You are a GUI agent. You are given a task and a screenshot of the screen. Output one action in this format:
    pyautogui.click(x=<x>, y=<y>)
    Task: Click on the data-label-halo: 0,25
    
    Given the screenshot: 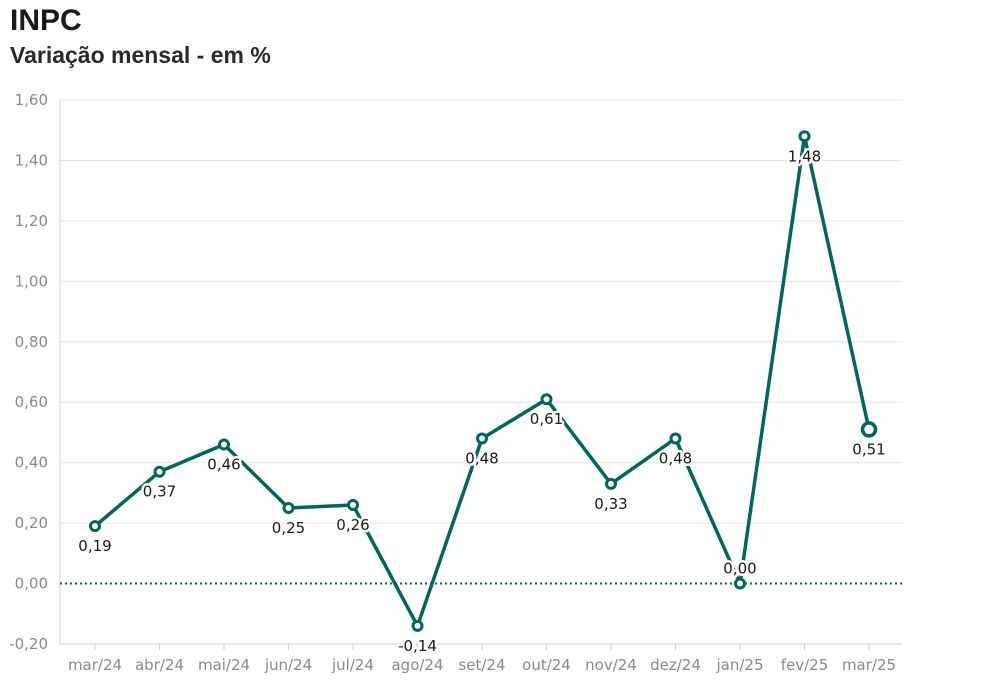 What is the action you would take?
    pyautogui.click(x=288, y=528)
    